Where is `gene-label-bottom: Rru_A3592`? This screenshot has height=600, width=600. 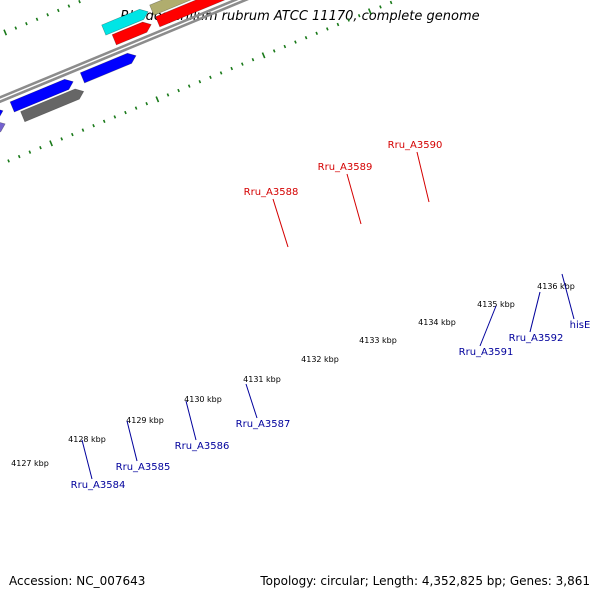 gene-label-bottom: Rru_A3592 is located at coordinates (536, 338).